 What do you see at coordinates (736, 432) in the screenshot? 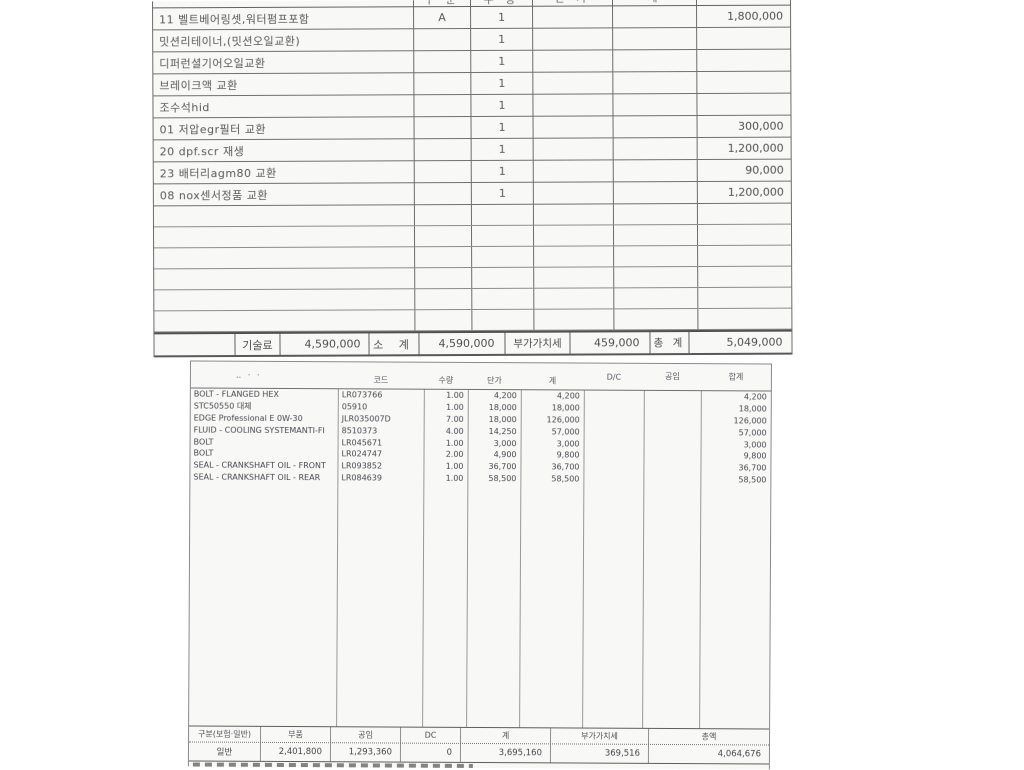
I see `cell-total: 57,000` at bounding box center [736, 432].